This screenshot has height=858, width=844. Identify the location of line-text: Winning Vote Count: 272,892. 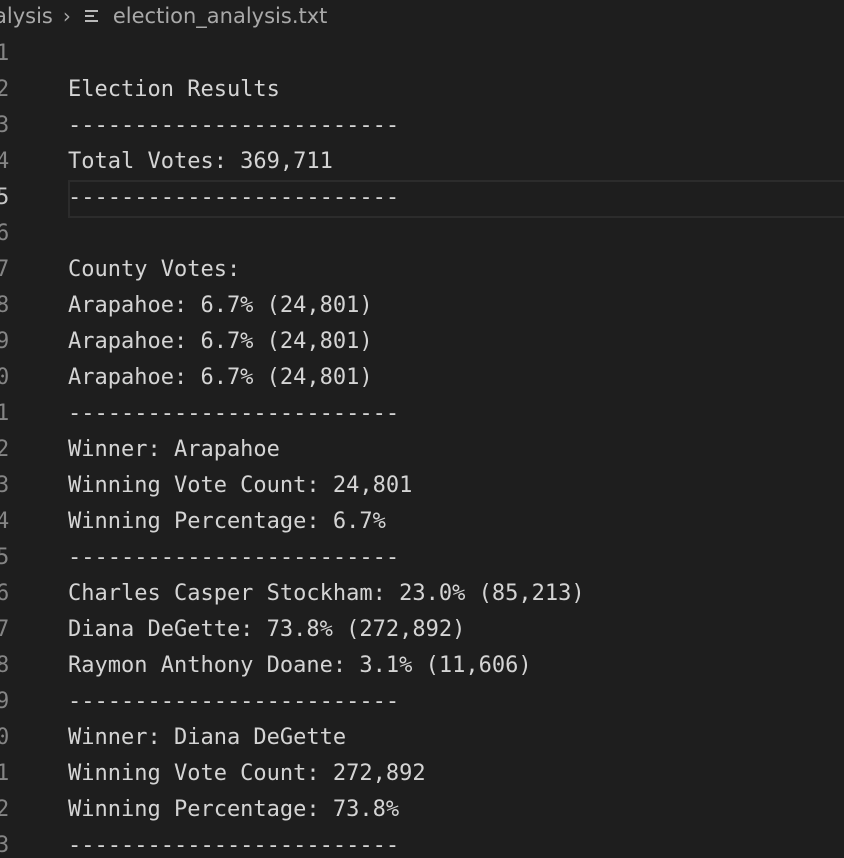
(247, 773).